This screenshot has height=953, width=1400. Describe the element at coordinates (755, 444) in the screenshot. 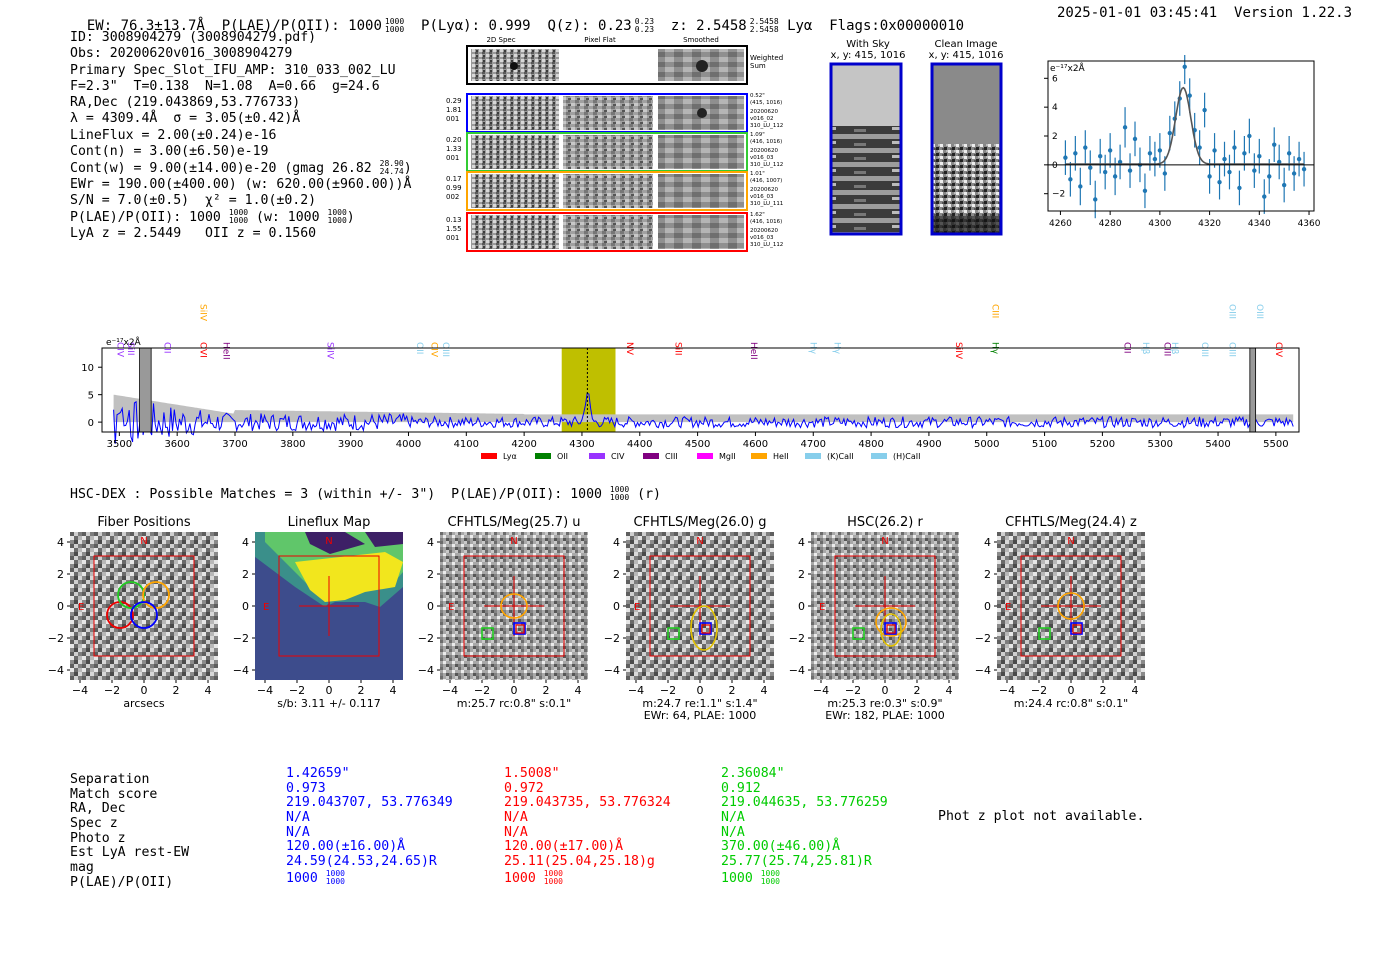

I see `spectrum-xtick-label: 4600` at that location.